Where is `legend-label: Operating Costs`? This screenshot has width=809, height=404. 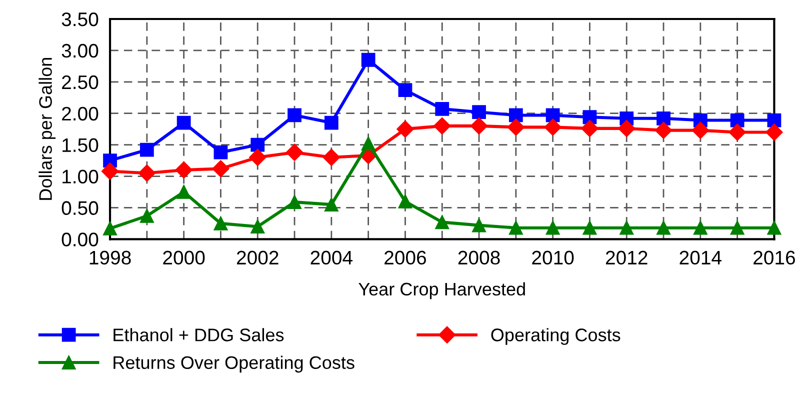 legend-label: Operating Costs is located at coordinates (555, 336).